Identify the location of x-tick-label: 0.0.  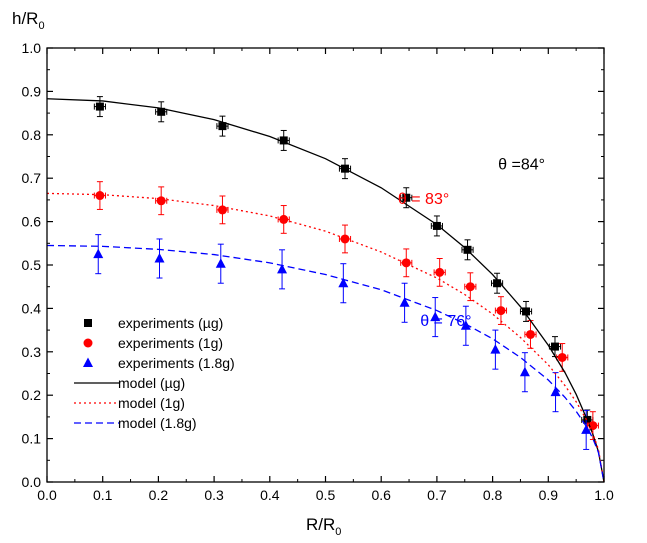
(47, 495).